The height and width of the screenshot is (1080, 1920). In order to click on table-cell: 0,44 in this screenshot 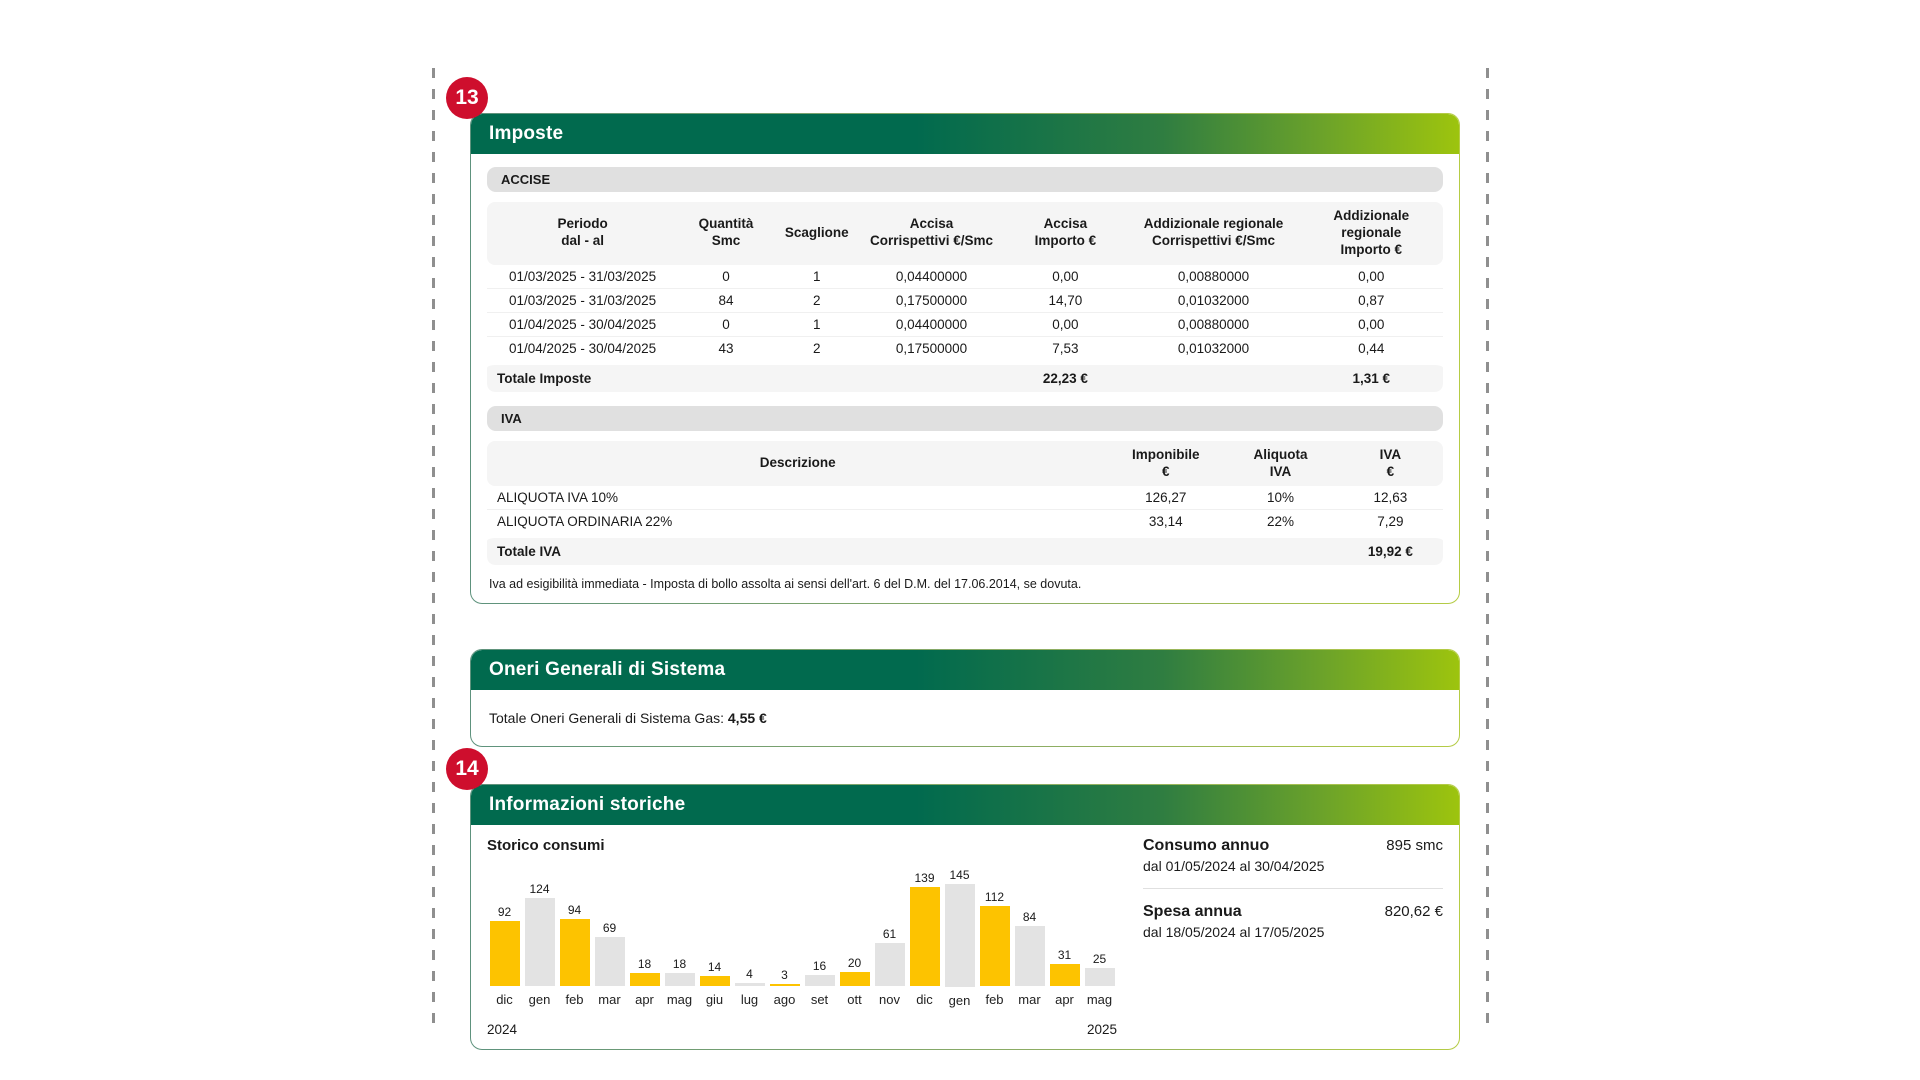, I will do `click(1371, 348)`.